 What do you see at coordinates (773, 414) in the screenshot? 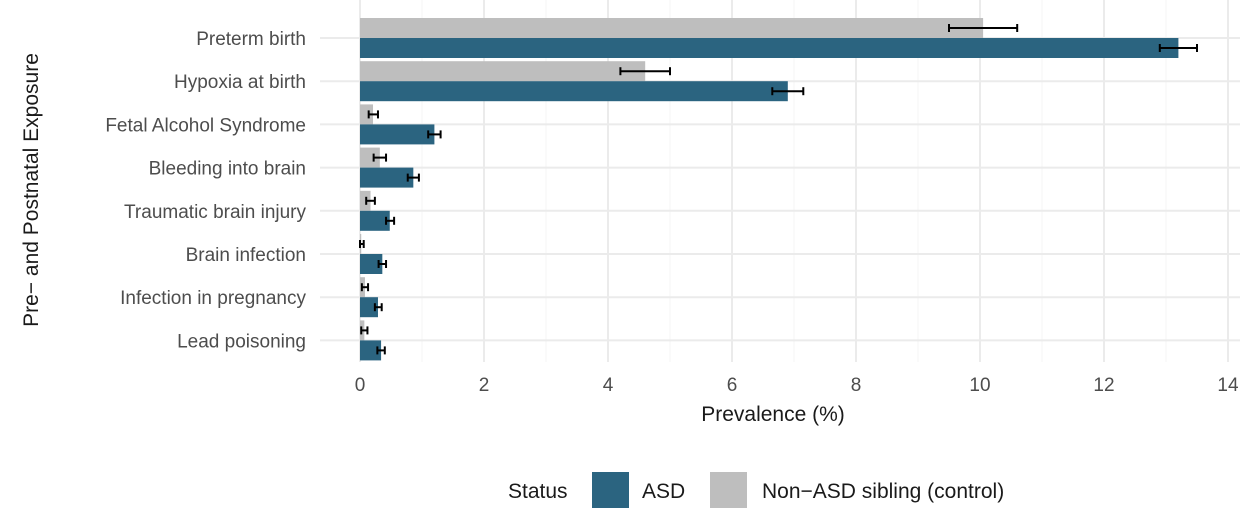
I see `x-axis-title: Prevalence (%)` at bounding box center [773, 414].